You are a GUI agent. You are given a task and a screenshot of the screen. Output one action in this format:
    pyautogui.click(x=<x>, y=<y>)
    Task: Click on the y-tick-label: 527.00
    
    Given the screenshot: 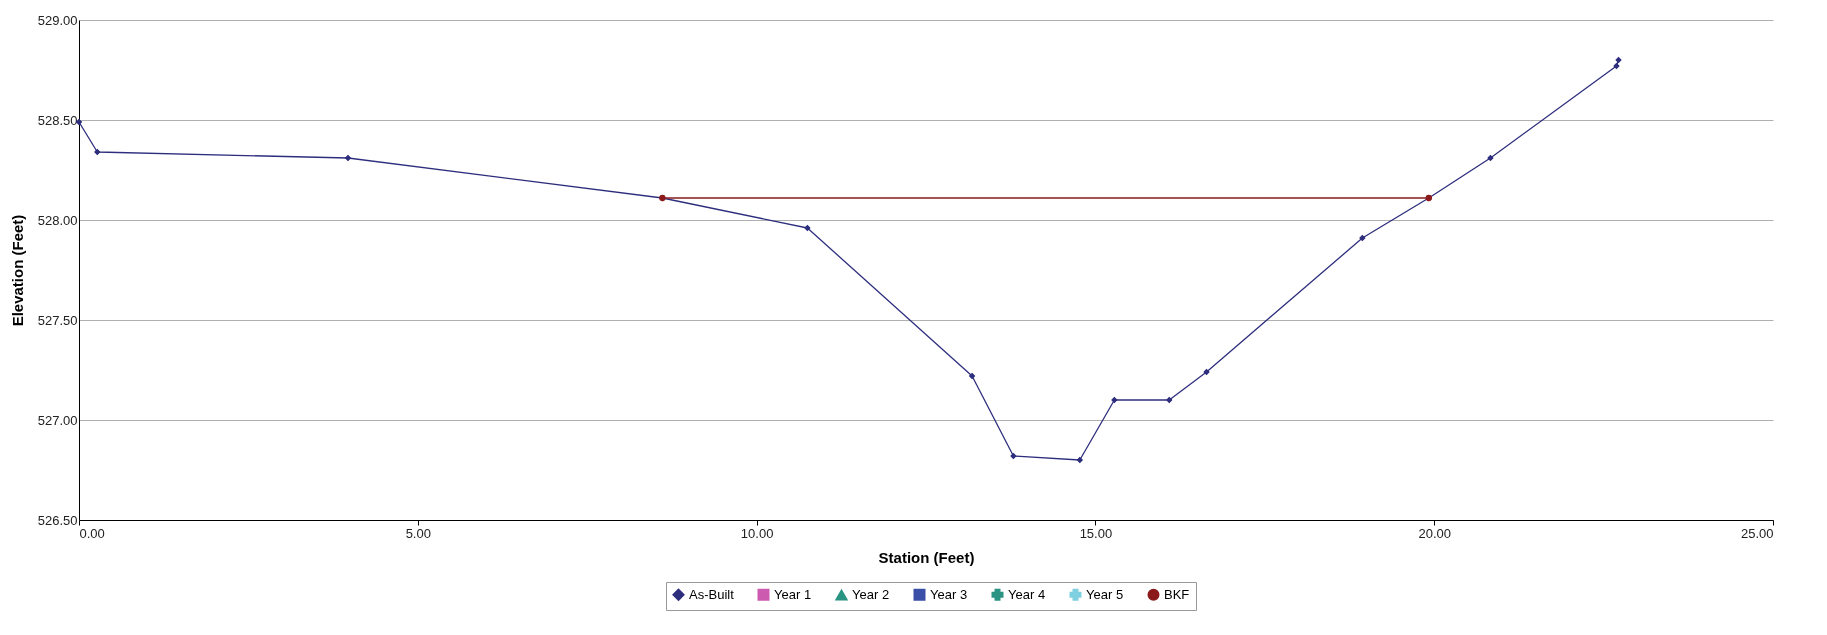 What is the action you would take?
    pyautogui.click(x=57, y=420)
    